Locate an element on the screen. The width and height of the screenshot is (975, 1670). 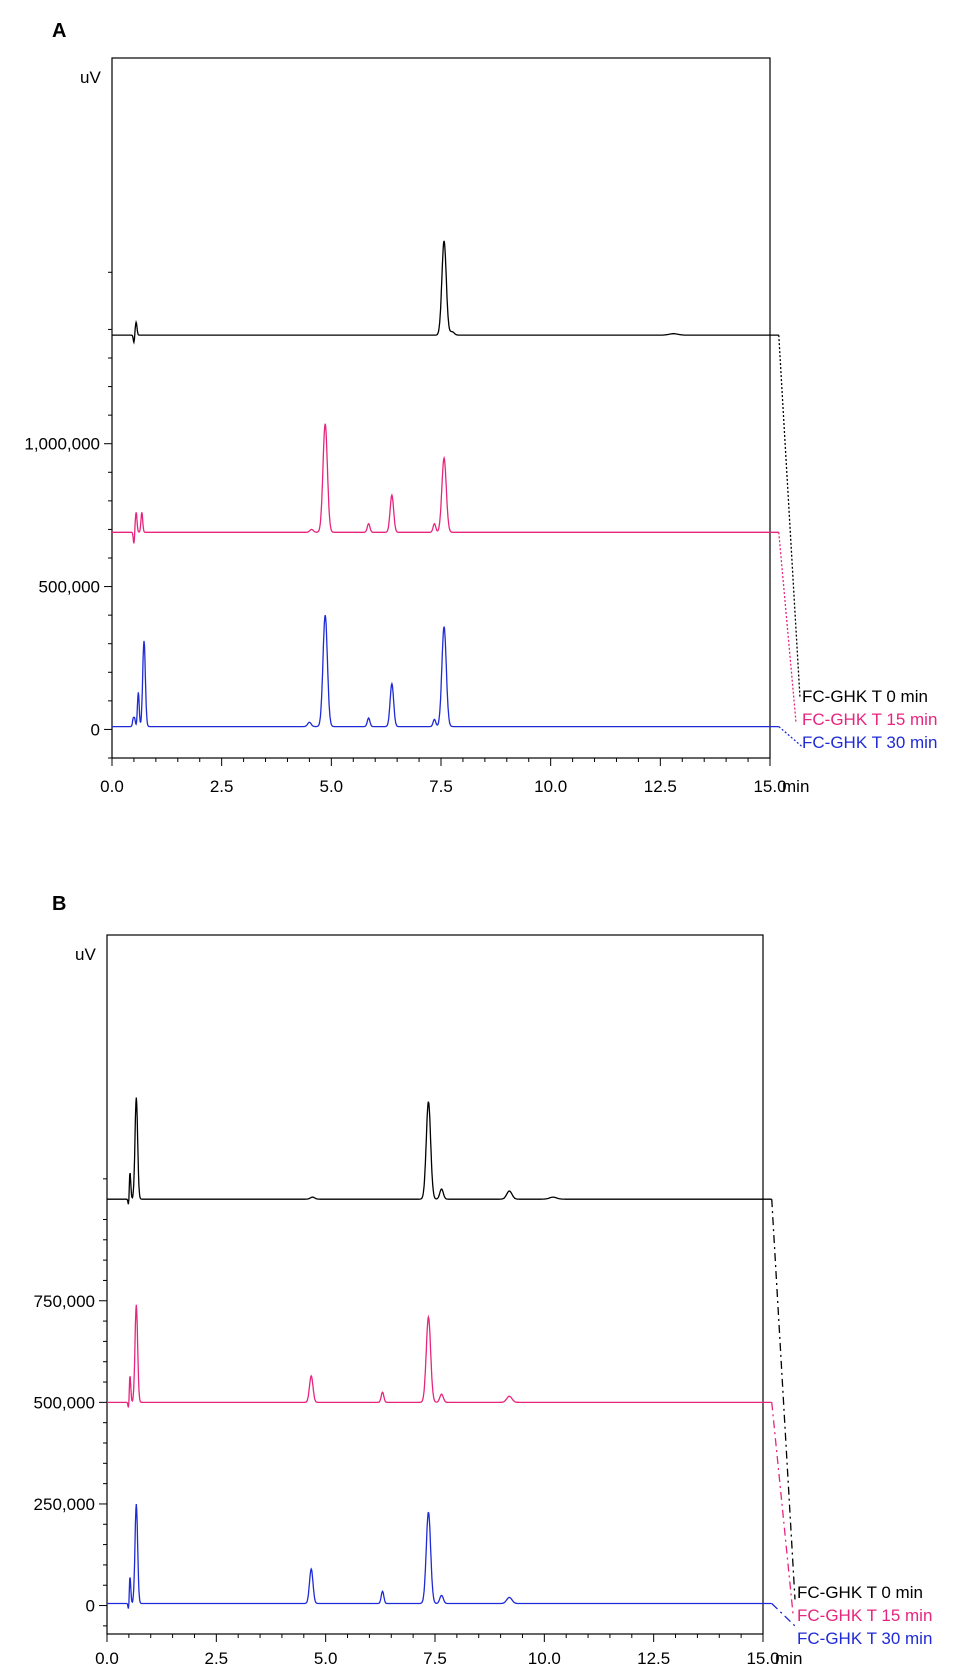
panel-letter: B is located at coordinates (59, 904).